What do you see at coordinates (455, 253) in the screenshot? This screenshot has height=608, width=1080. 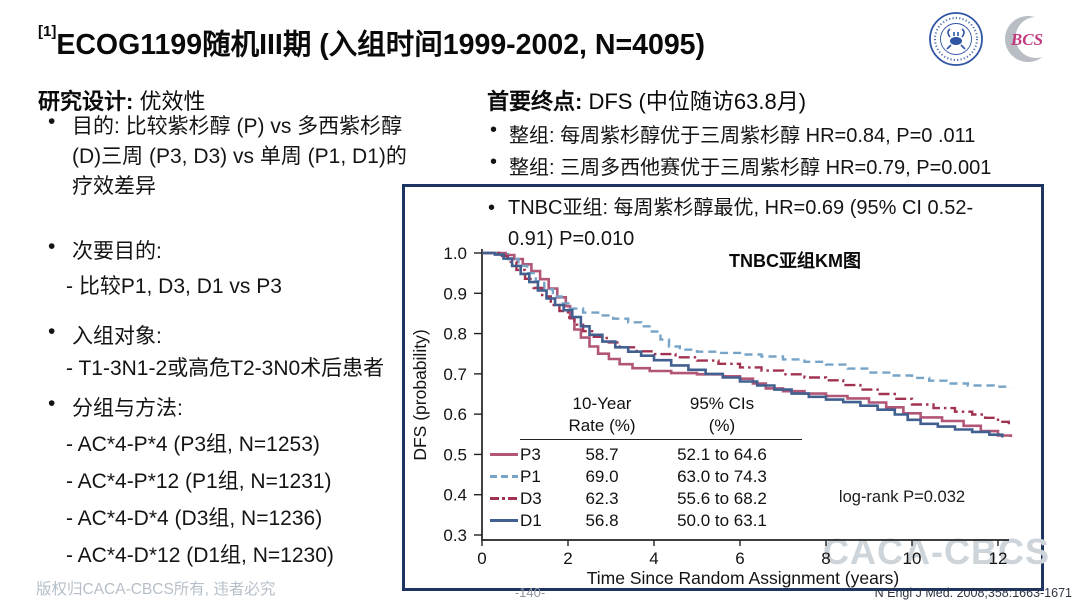 I see `svg-text: 1.0` at bounding box center [455, 253].